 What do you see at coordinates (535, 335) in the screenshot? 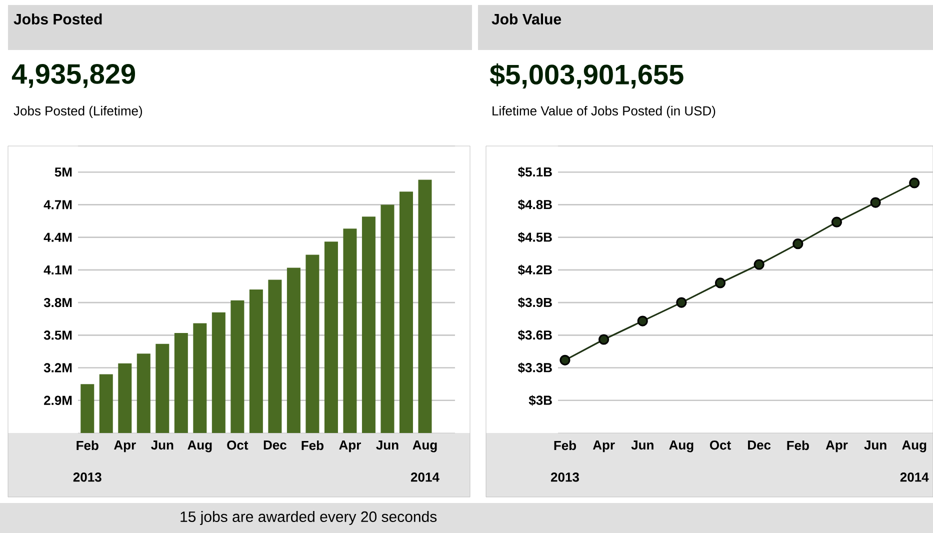
I see `y-tick-label: $3.6B` at bounding box center [535, 335].